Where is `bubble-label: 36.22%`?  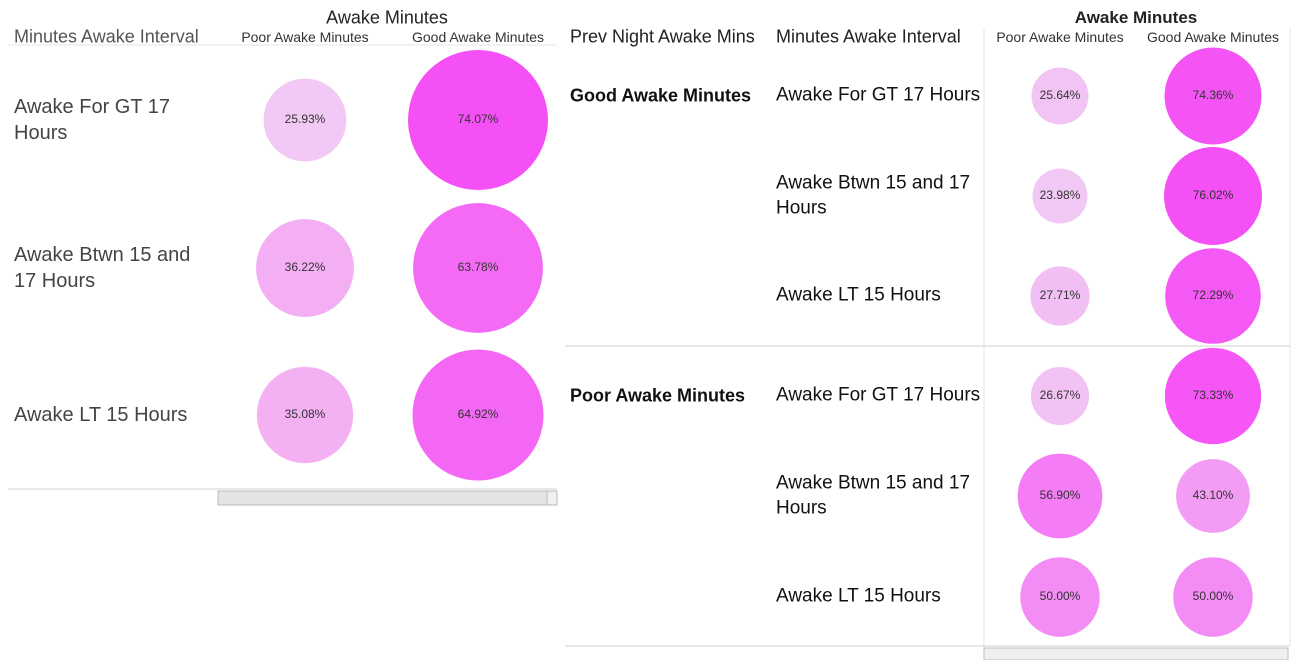 bubble-label: 36.22% is located at coordinates (305, 267).